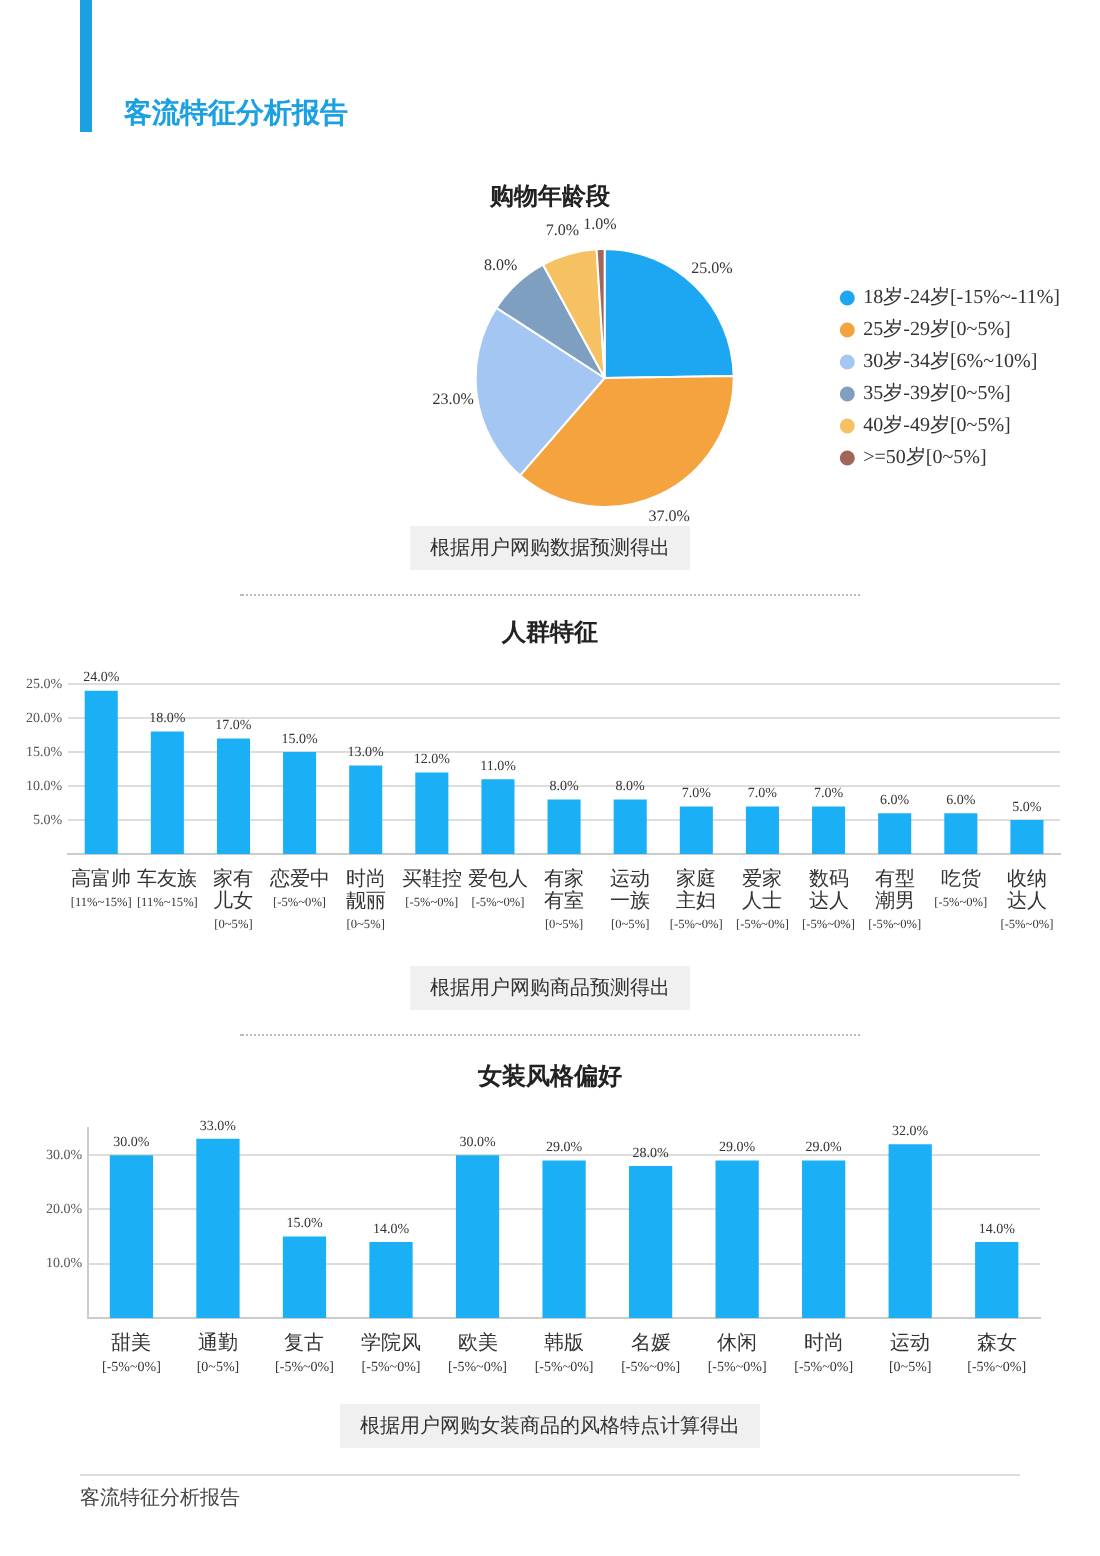 This screenshot has width=1100, height=1556. I want to click on text: 根据用户网购商品预测得出, so click(550, 988).